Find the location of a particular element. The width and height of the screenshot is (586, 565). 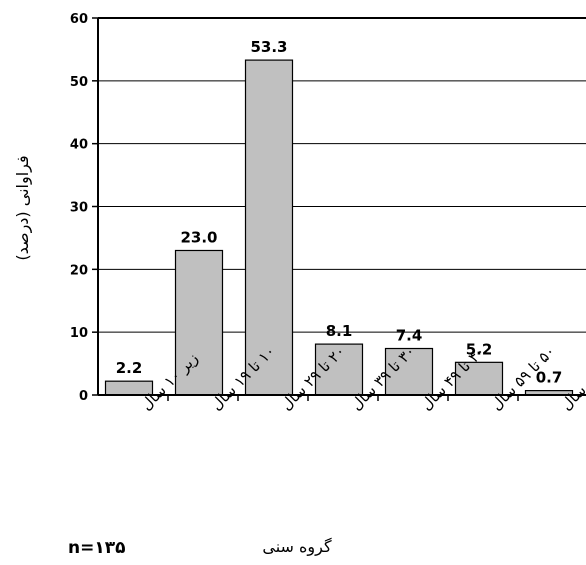

y-tick-label: 30 is located at coordinates (79, 208).